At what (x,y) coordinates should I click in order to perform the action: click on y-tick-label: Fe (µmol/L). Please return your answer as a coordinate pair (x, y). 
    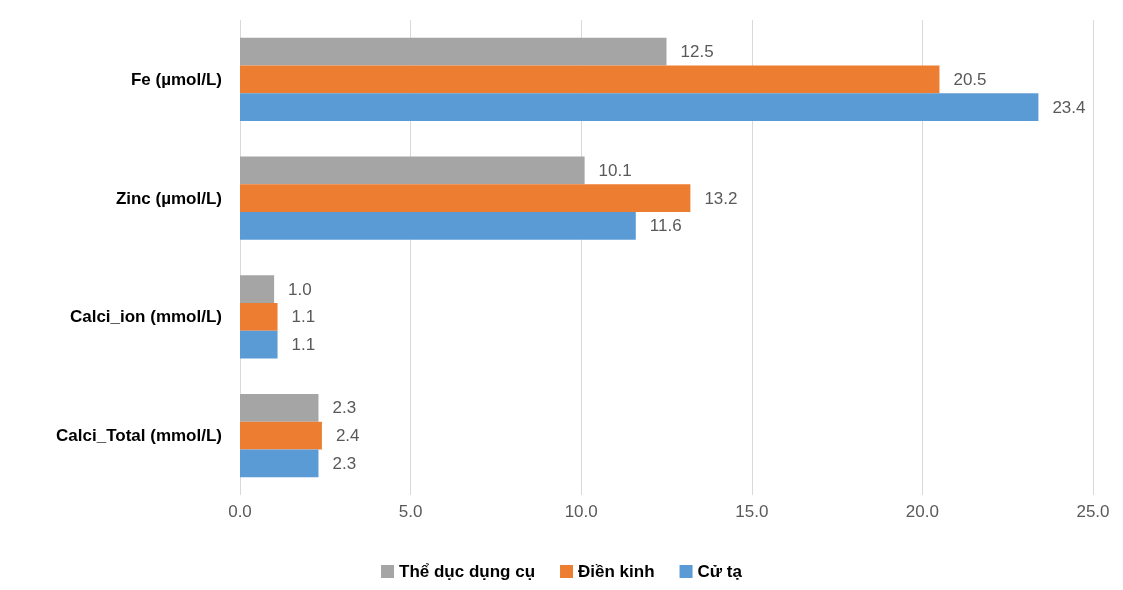
    Looking at the image, I should click on (176, 79).